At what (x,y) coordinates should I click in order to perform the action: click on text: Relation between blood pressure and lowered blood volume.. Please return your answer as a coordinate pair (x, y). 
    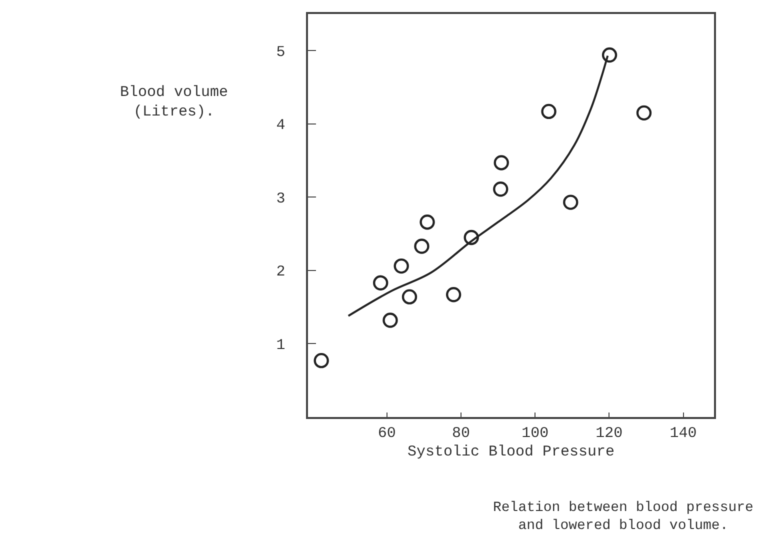
    Looking at the image, I should click on (623, 517).